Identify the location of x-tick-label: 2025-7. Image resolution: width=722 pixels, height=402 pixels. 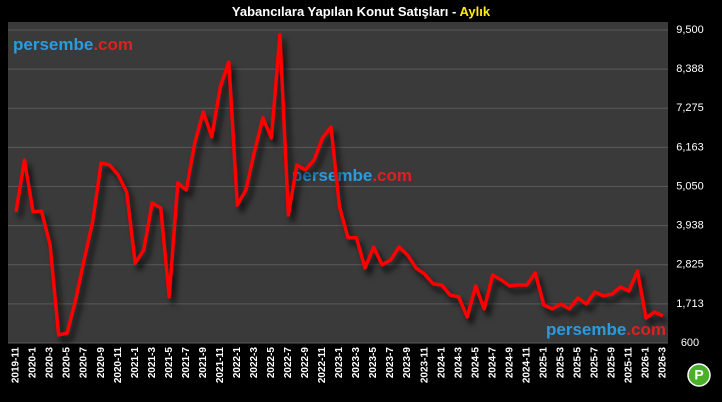
(595, 363).